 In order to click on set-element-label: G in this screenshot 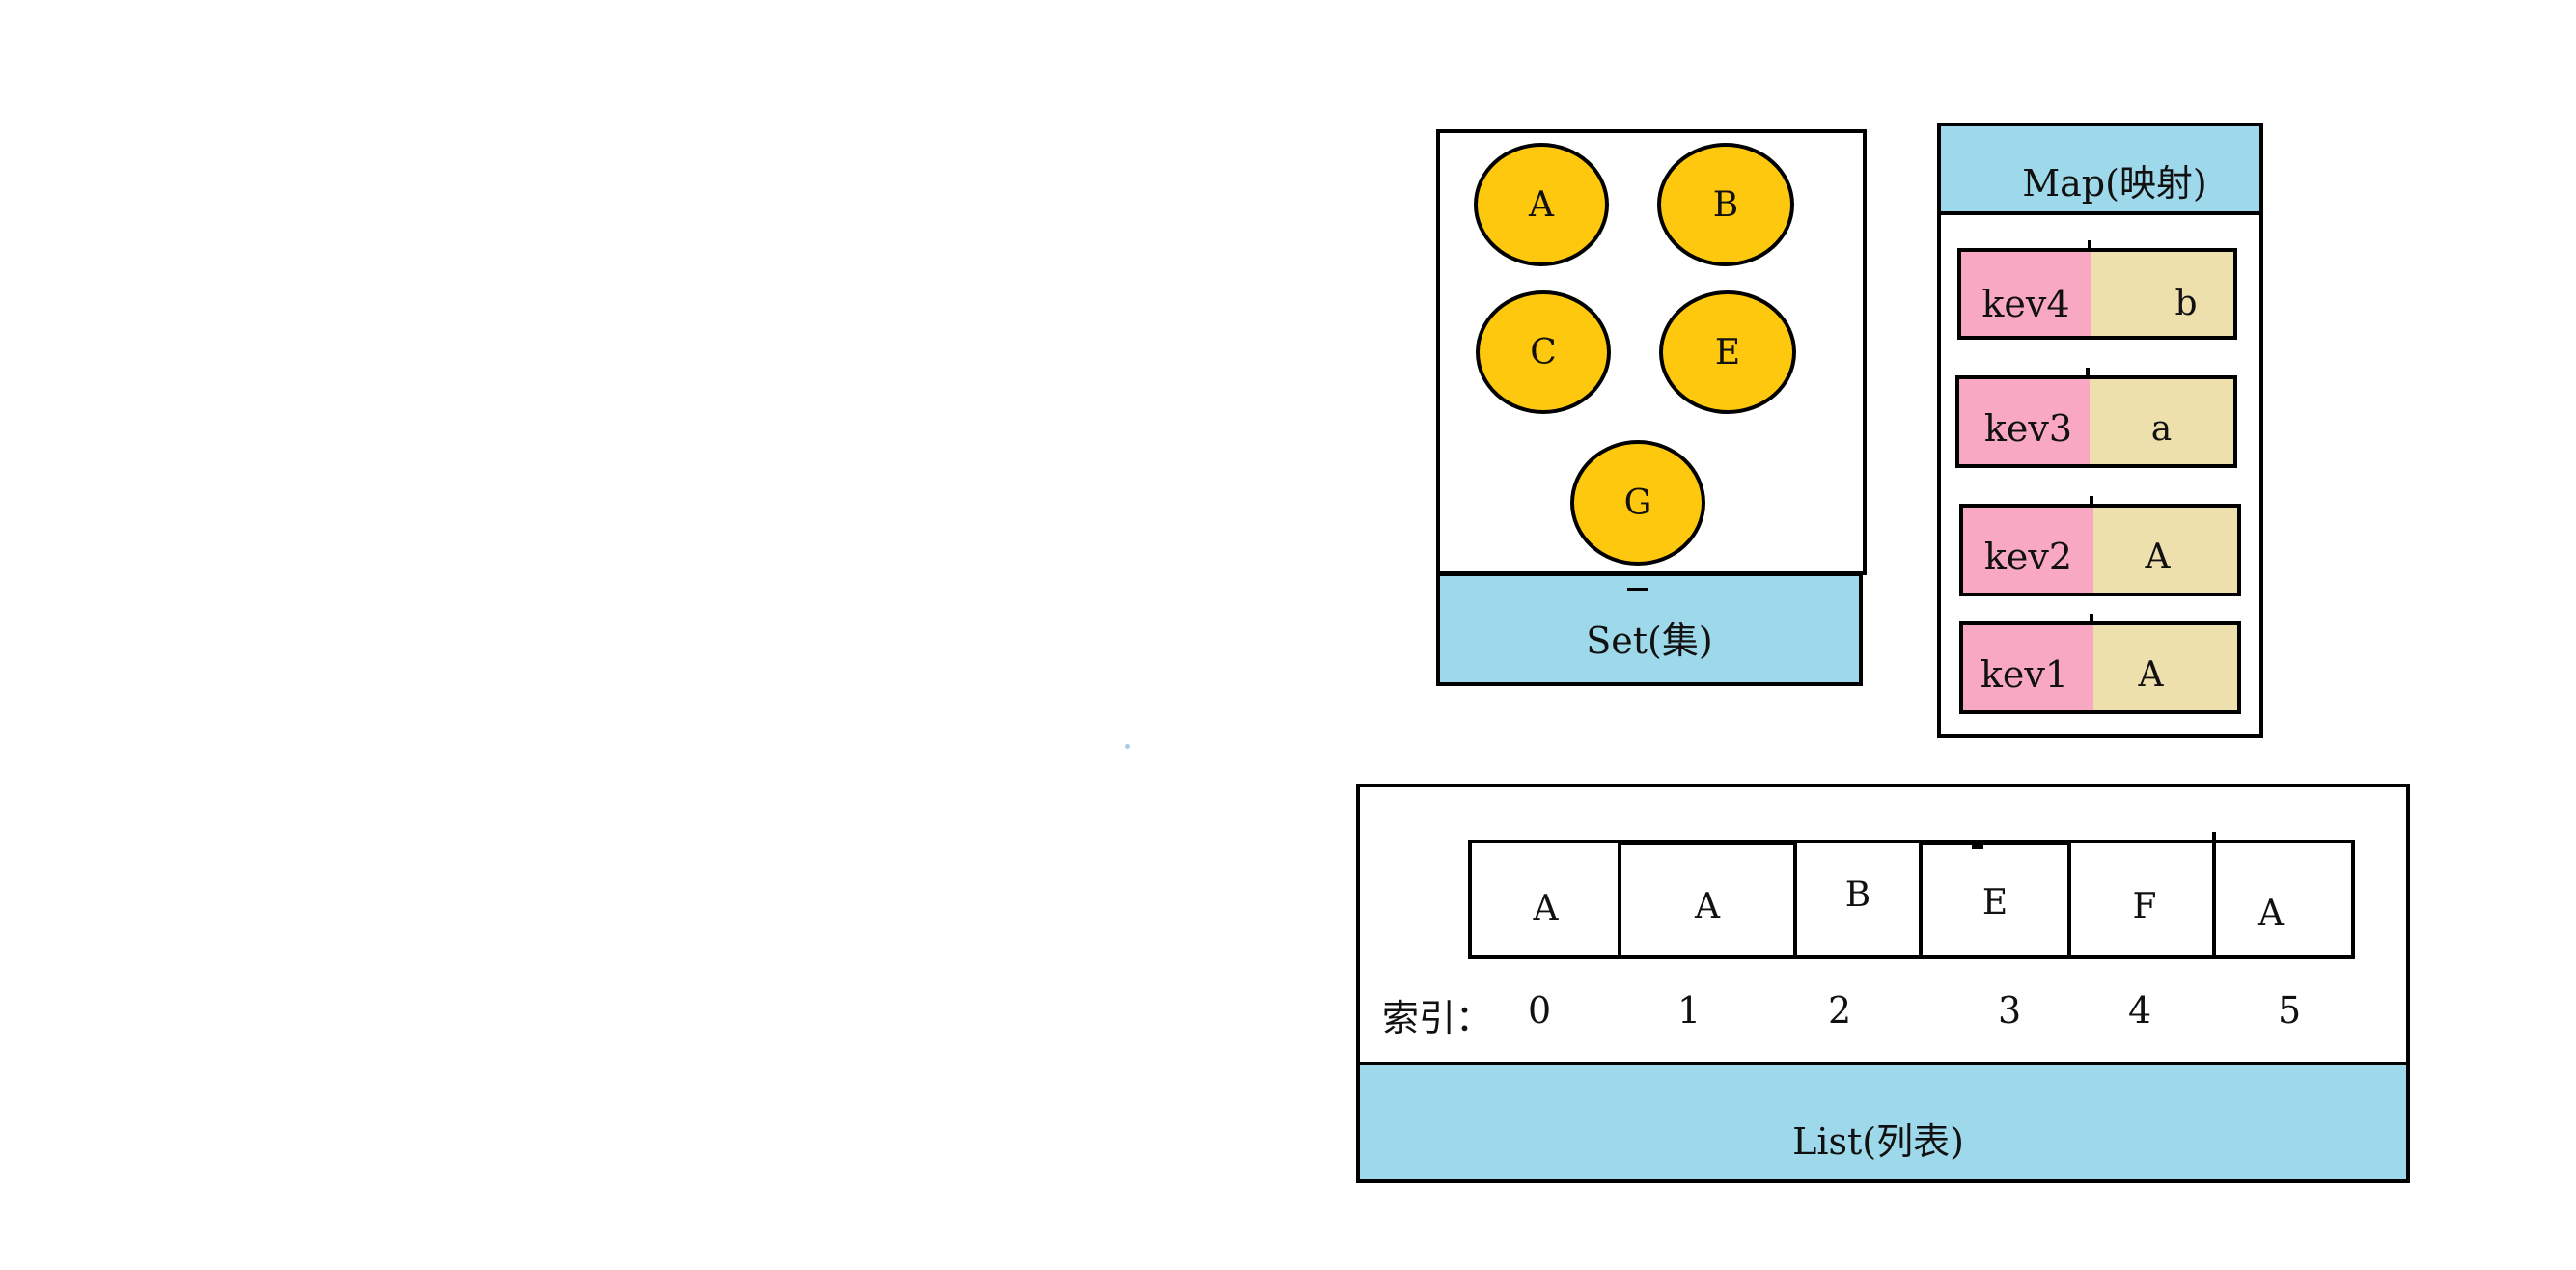, I will do `click(1637, 503)`.